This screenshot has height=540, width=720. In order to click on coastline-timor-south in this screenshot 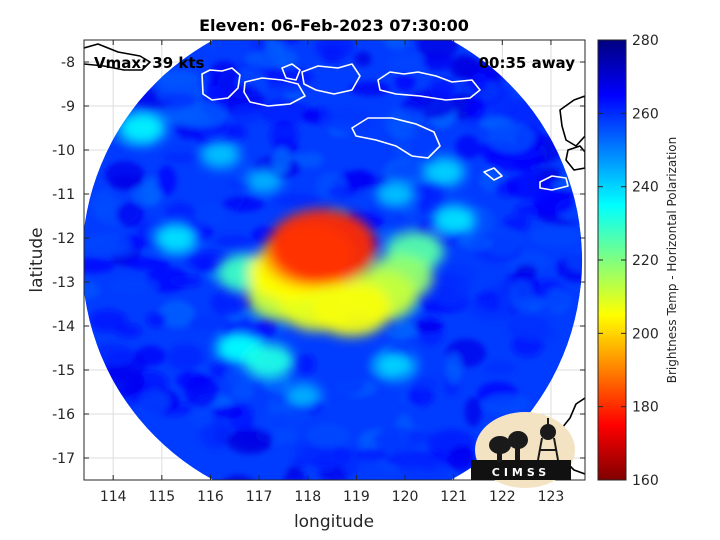, I will do `click(575, 158)`.